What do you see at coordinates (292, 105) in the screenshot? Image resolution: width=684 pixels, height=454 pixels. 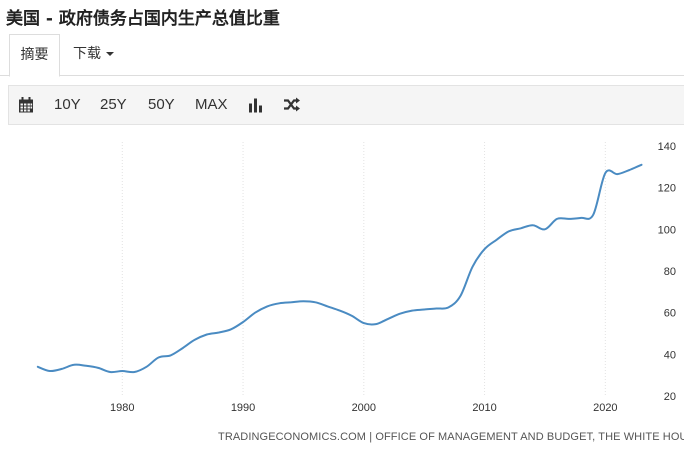 I see `shuffle-icon` at bounding box center [292, 105].